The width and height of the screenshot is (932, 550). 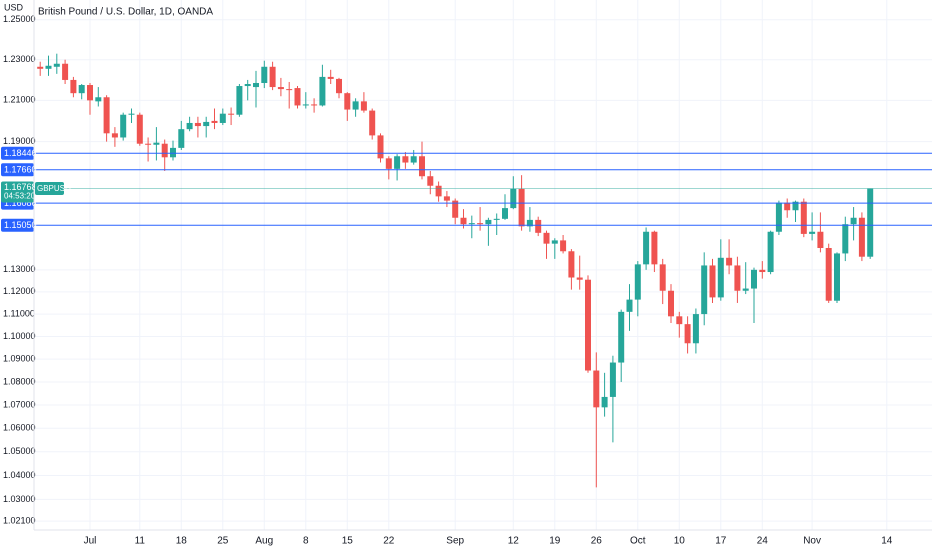 What do you see at coordinates (19, 359) in the screenshot?
I see `y-tick-label: 1.09000` at bounding box center [19, 359].